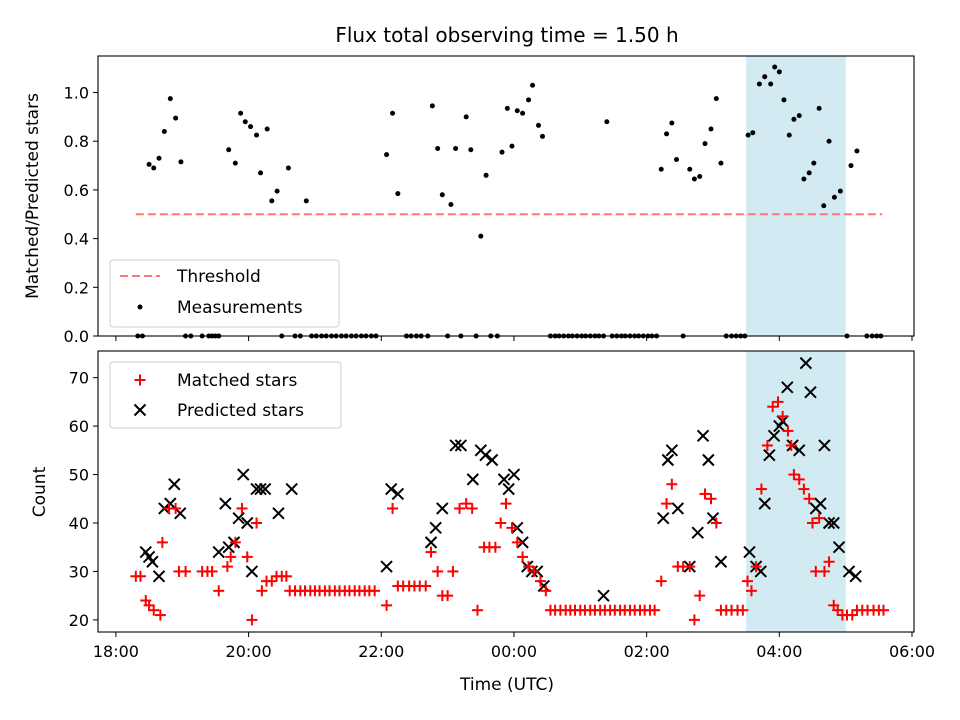 The image size is (960, 720). What do you see at coordinates (140, 380) in the screenshot?
I see `legend-matched-swatch` at bounding box center [140, 380].